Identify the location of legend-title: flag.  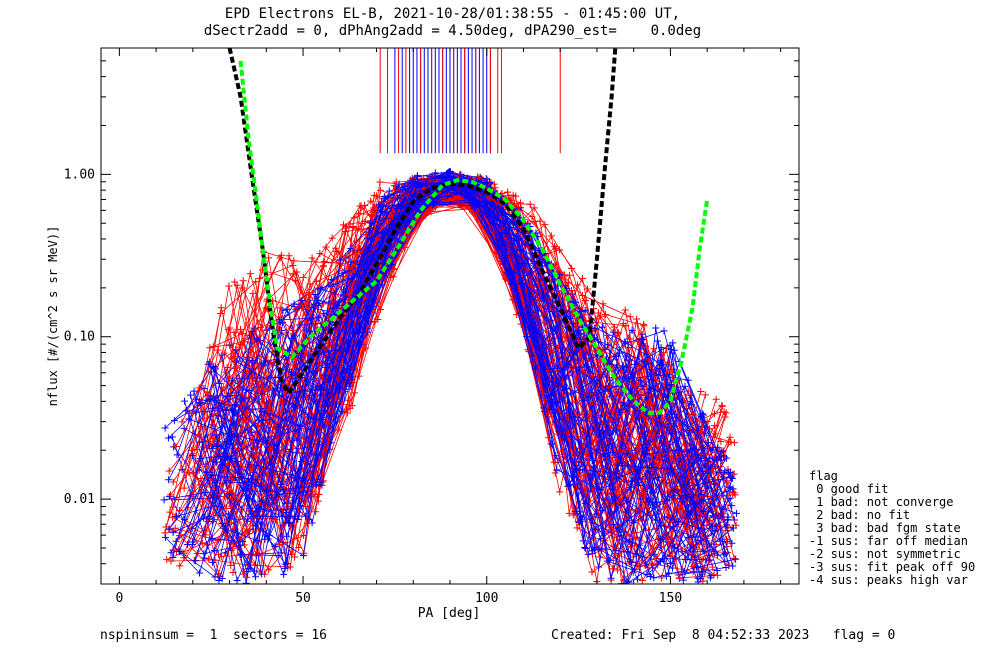
(823, 476).